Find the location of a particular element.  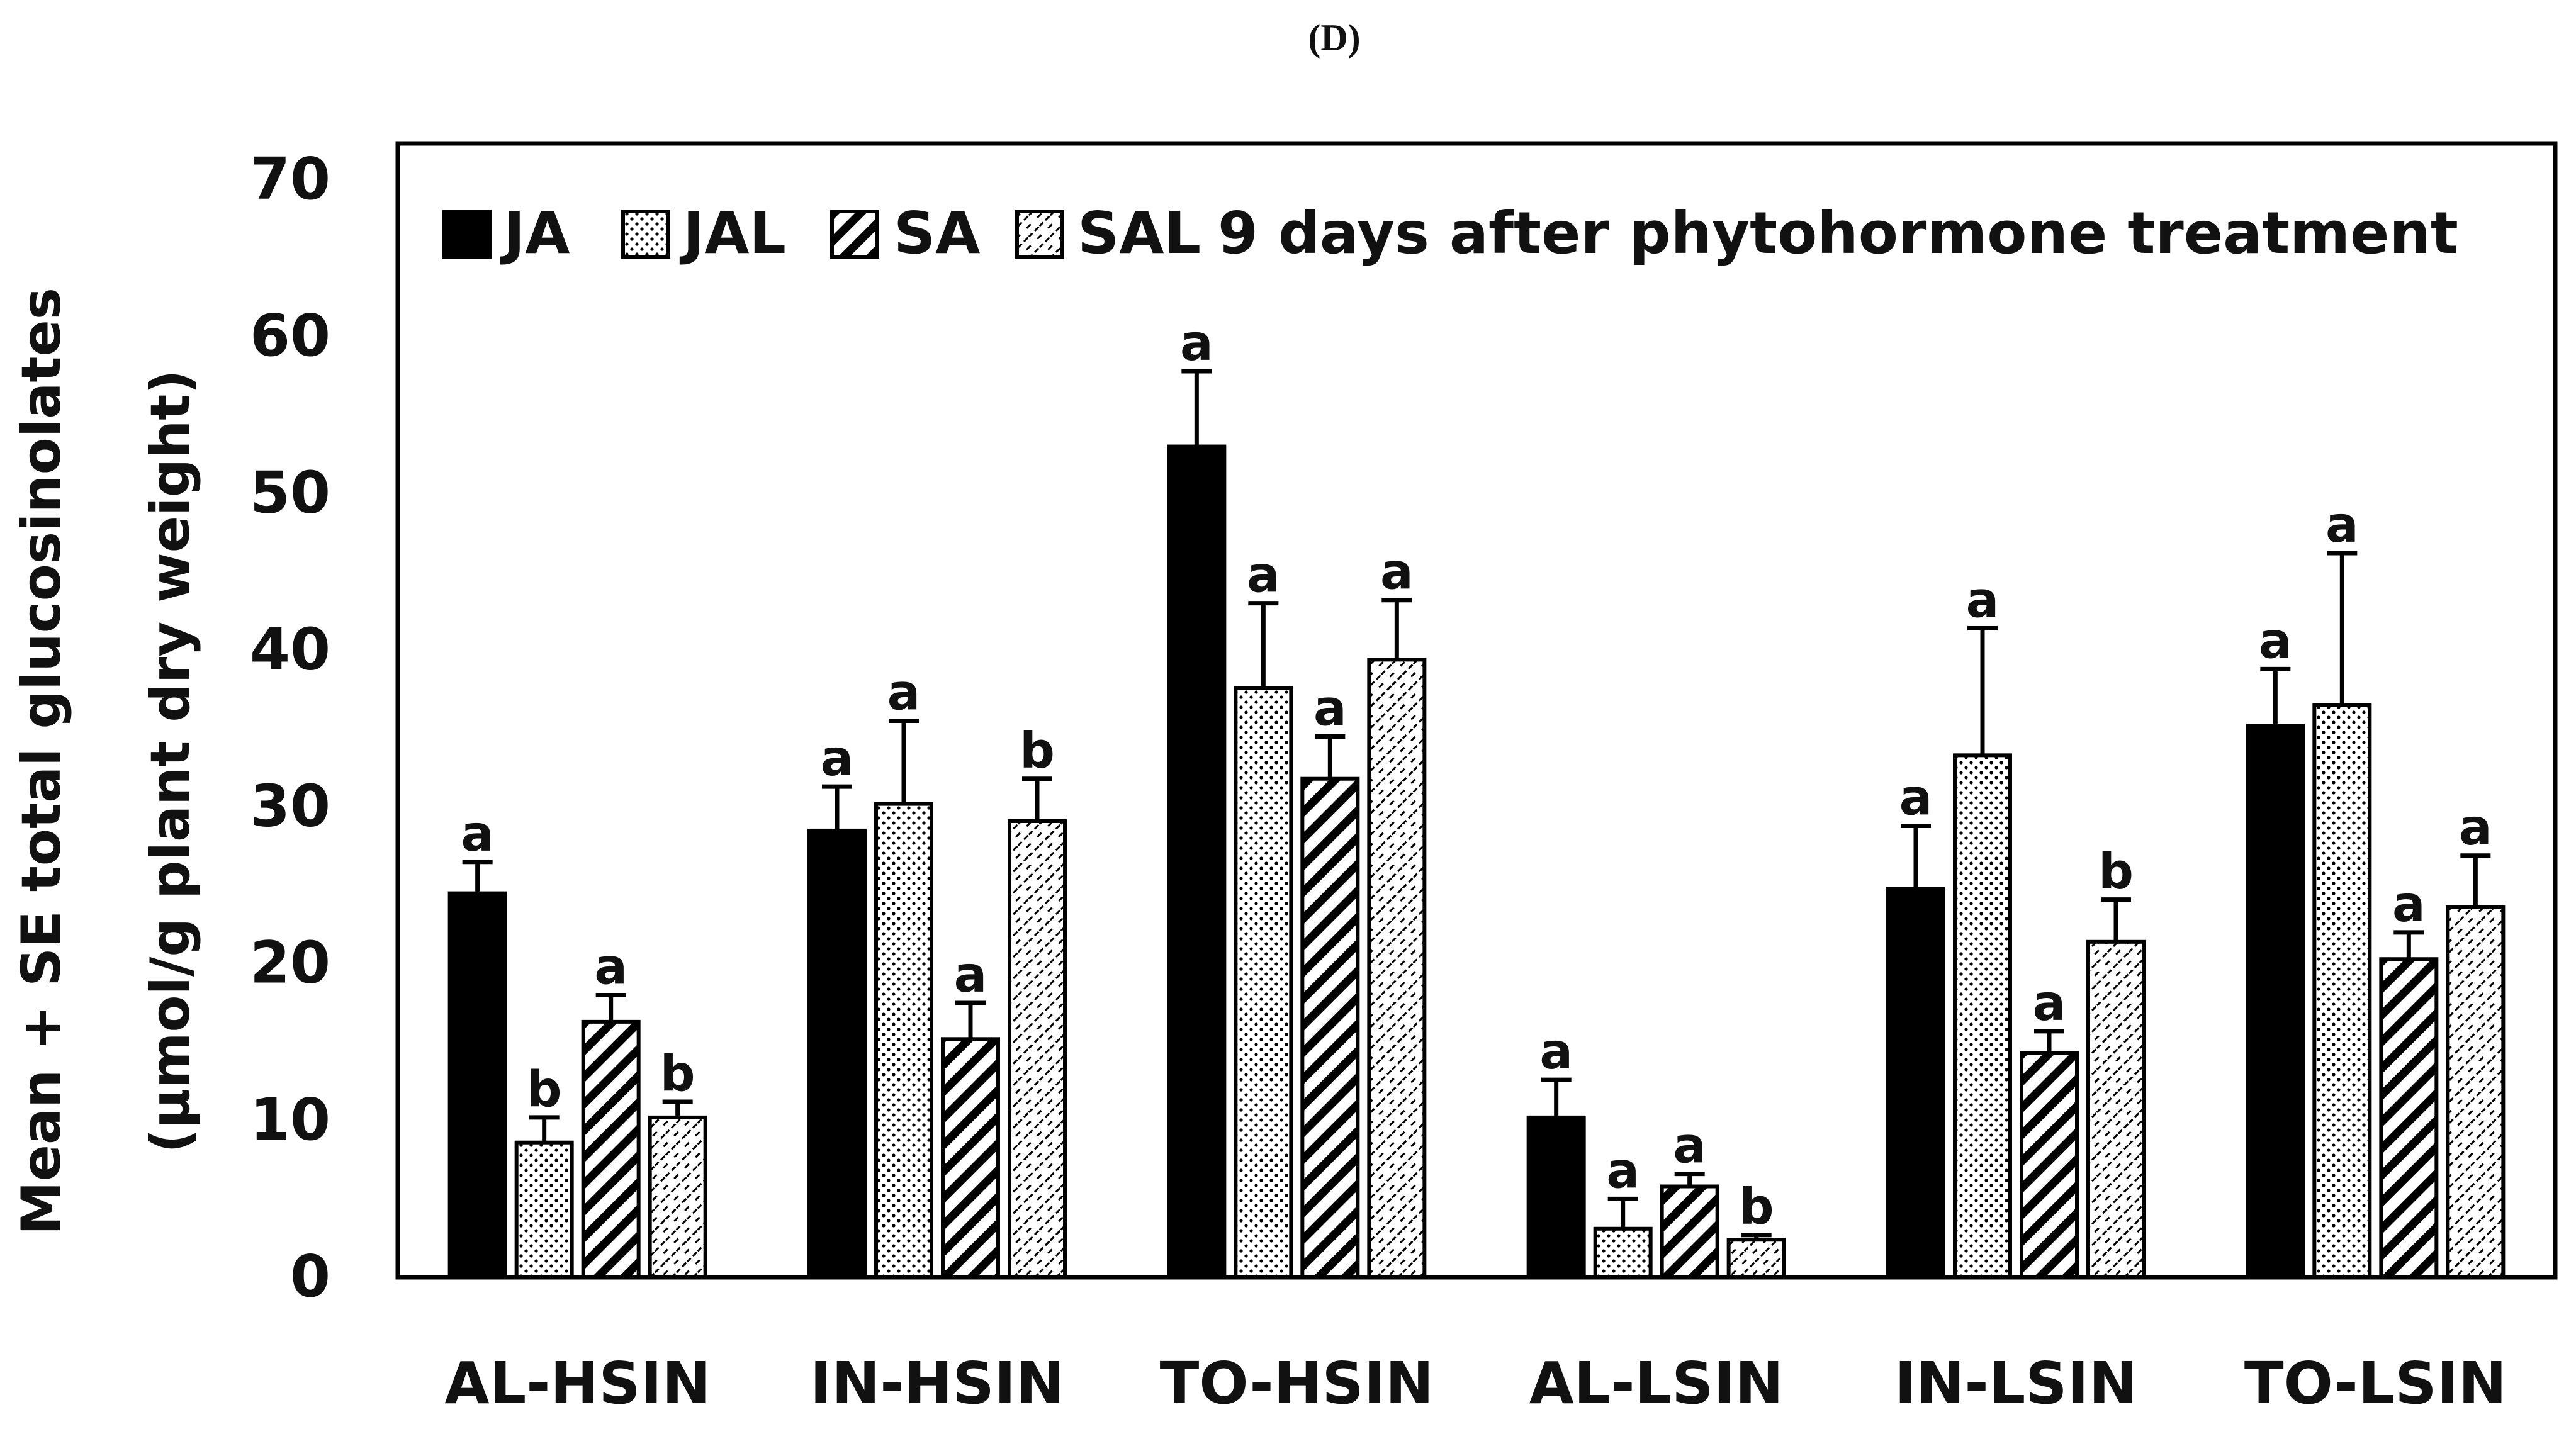

x-tick-label: IN-LSIN is located at coordinates (2015, 1383).